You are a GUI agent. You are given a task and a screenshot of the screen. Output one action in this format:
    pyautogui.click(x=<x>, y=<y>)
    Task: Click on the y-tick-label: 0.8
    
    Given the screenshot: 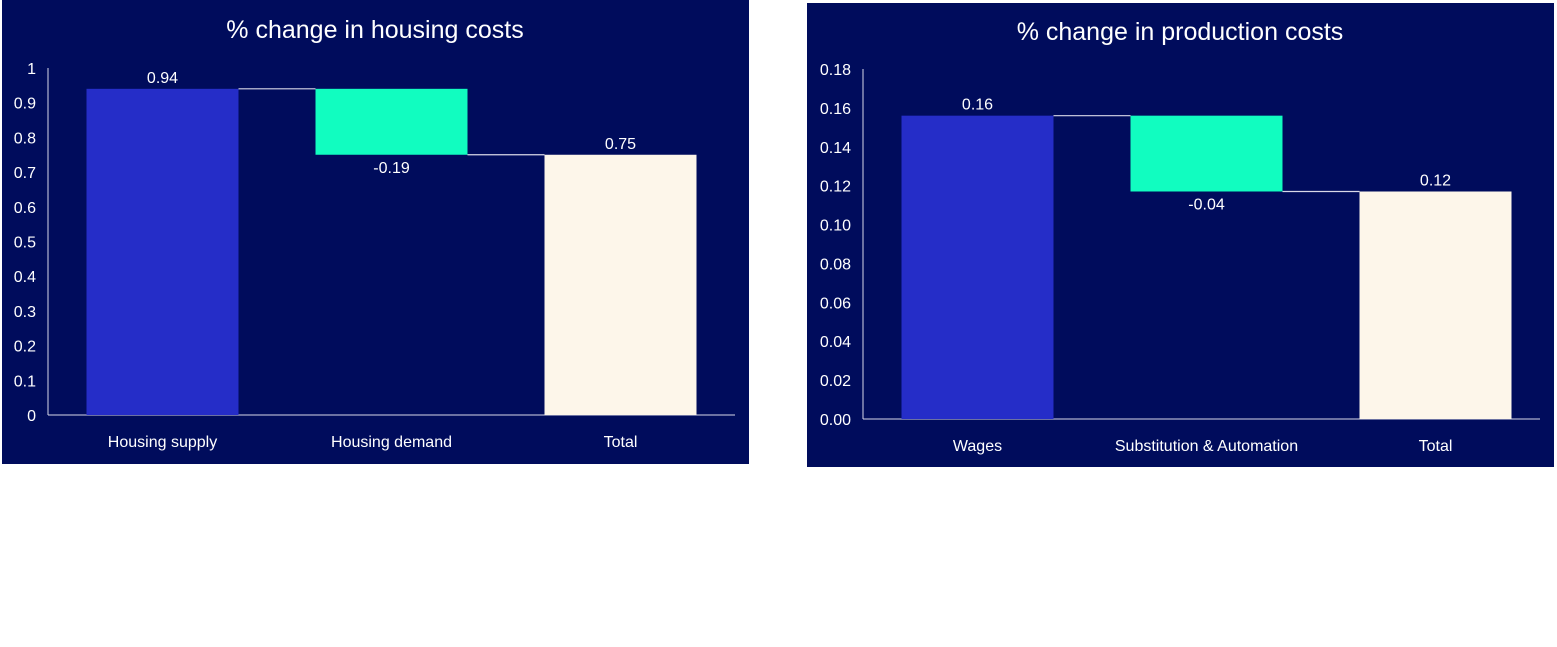 What is the action you would take?
    pyautogui.click(x=25, y=138)
    